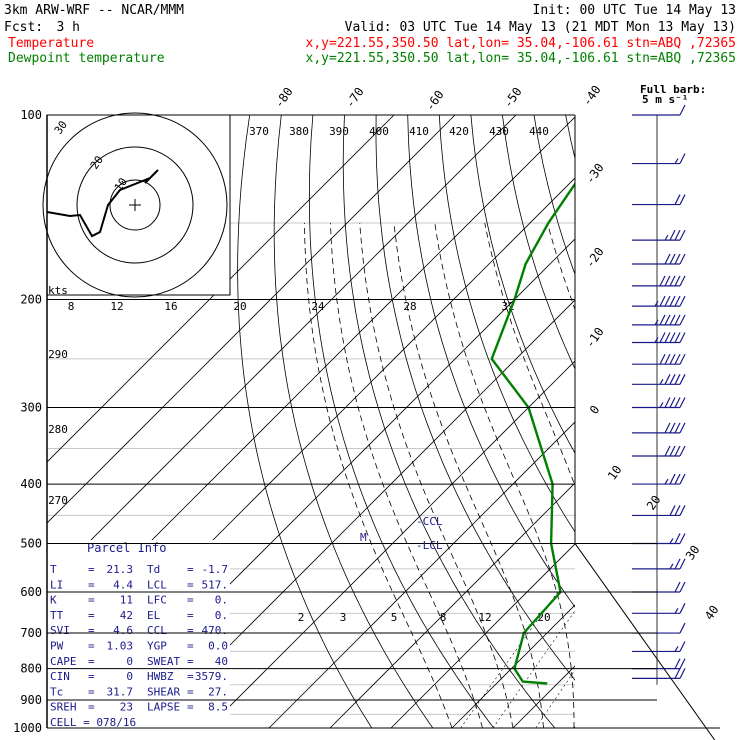  Describe the element at coordinates (259, 131) in the screenshot. I see `theta-label: 370` at that location.